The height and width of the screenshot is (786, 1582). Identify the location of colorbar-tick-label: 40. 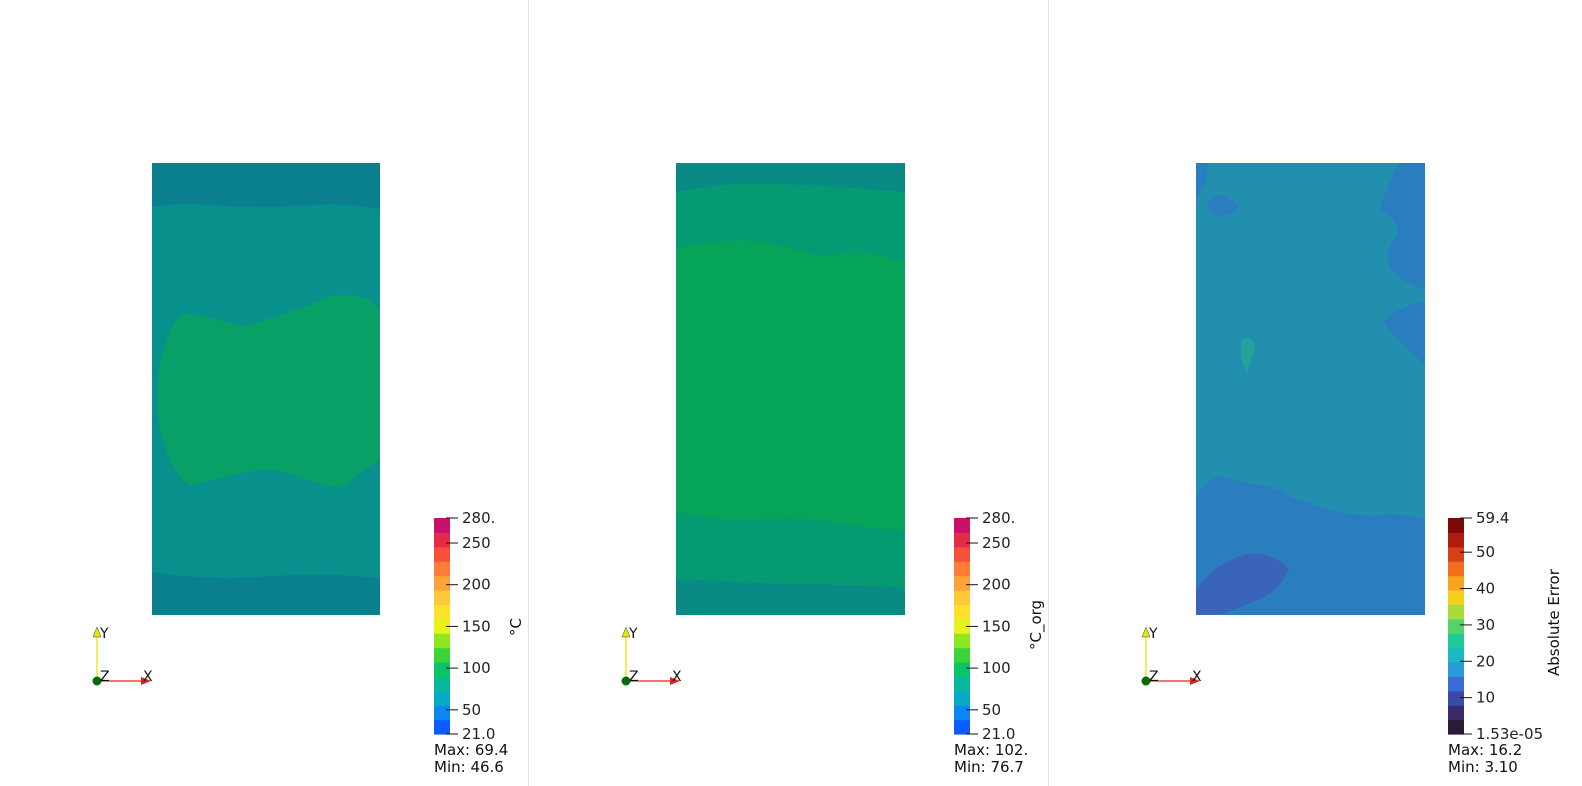
(1485, 589).